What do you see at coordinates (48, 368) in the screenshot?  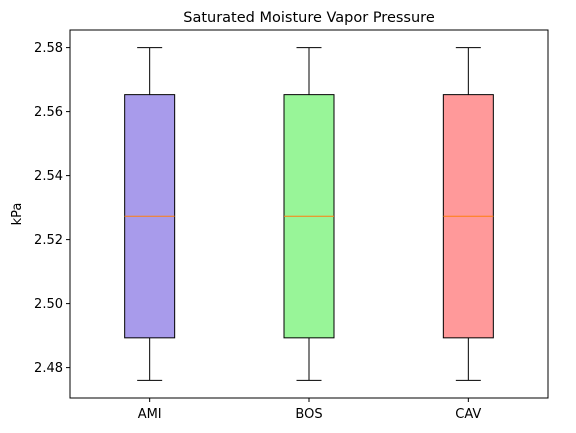 I see `y-tick-label: 2.48` at bounding box center [48, 368].